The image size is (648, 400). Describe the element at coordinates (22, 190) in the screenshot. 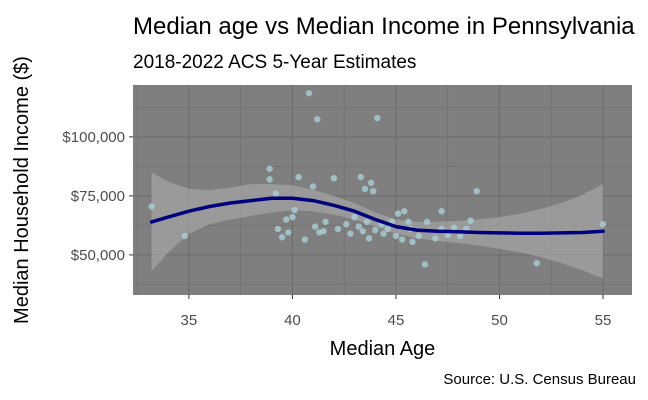

I see `y-axis-title: Median Household Income ($)` at that location.